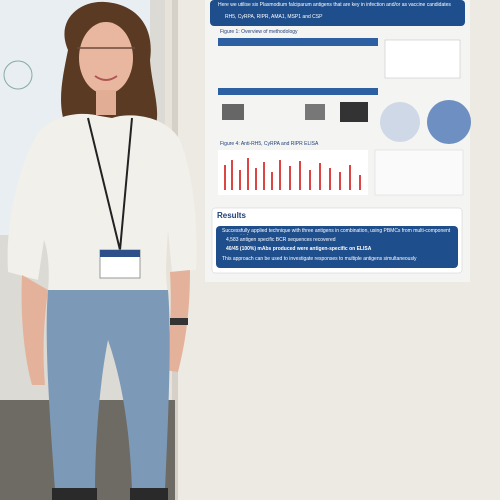 The height and width of the screenshot is (500, 500). I want to click on results-title: Results, so click(231, 215).